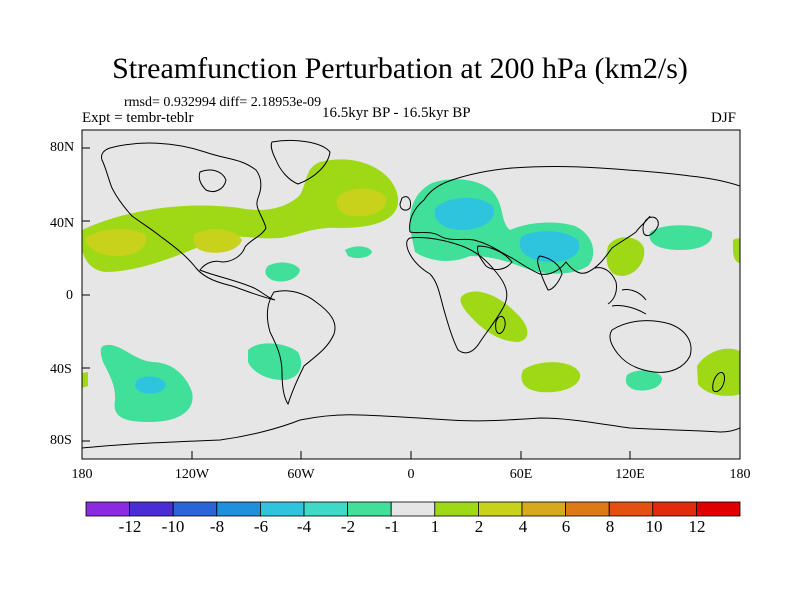 This screenshot has height=600, width=800. Describe the element at coordinates (405, 203) in the screenshot. I see `coast-british-isles` at that location.